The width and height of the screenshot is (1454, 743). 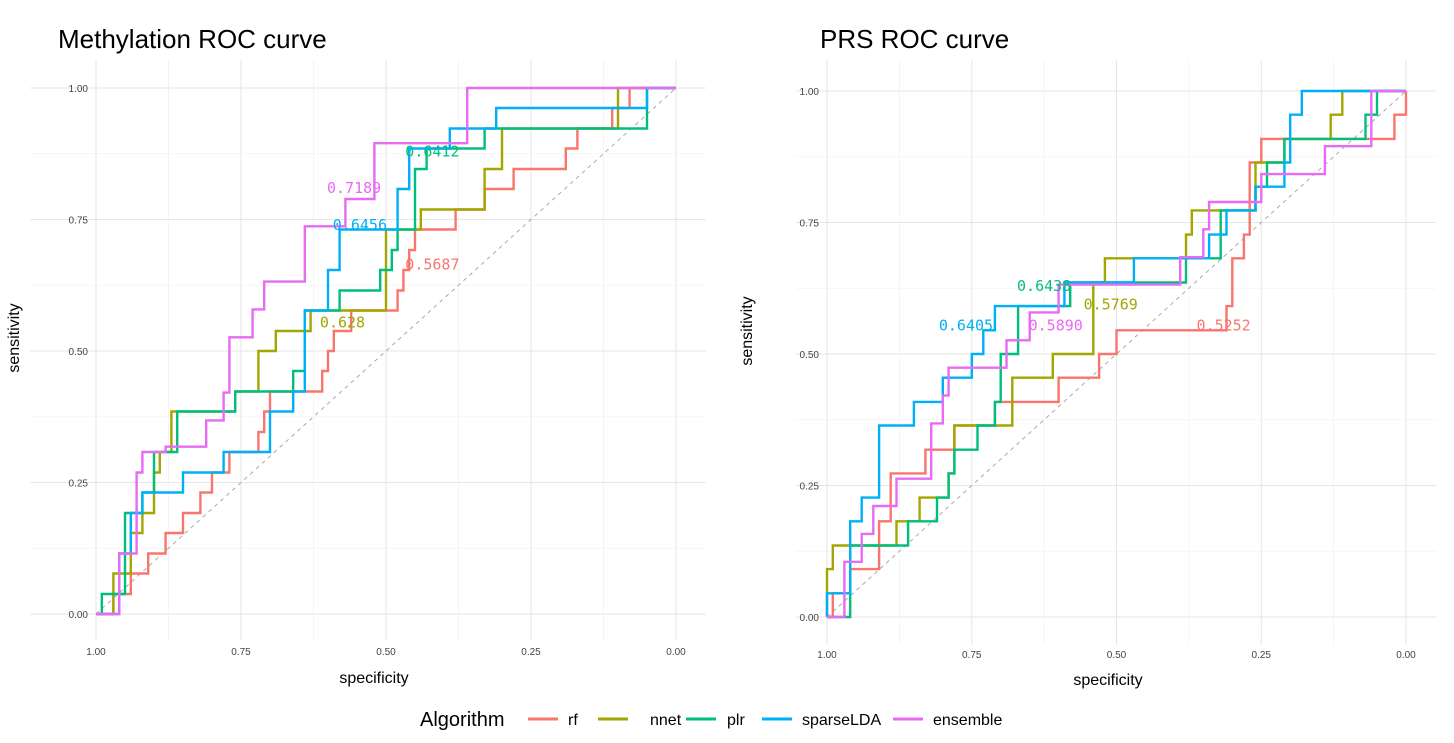 I want to click on methylation-x-axis-label: specificity, so click(x=373, y=678).